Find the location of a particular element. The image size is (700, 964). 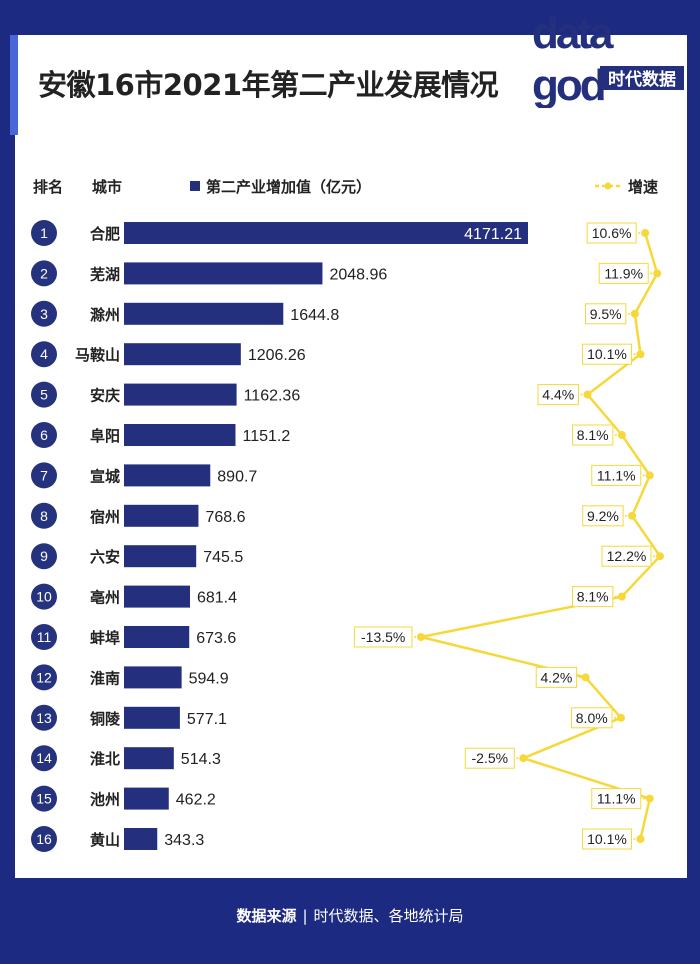

rank-number: 9 is located at coordinates (44, 556).